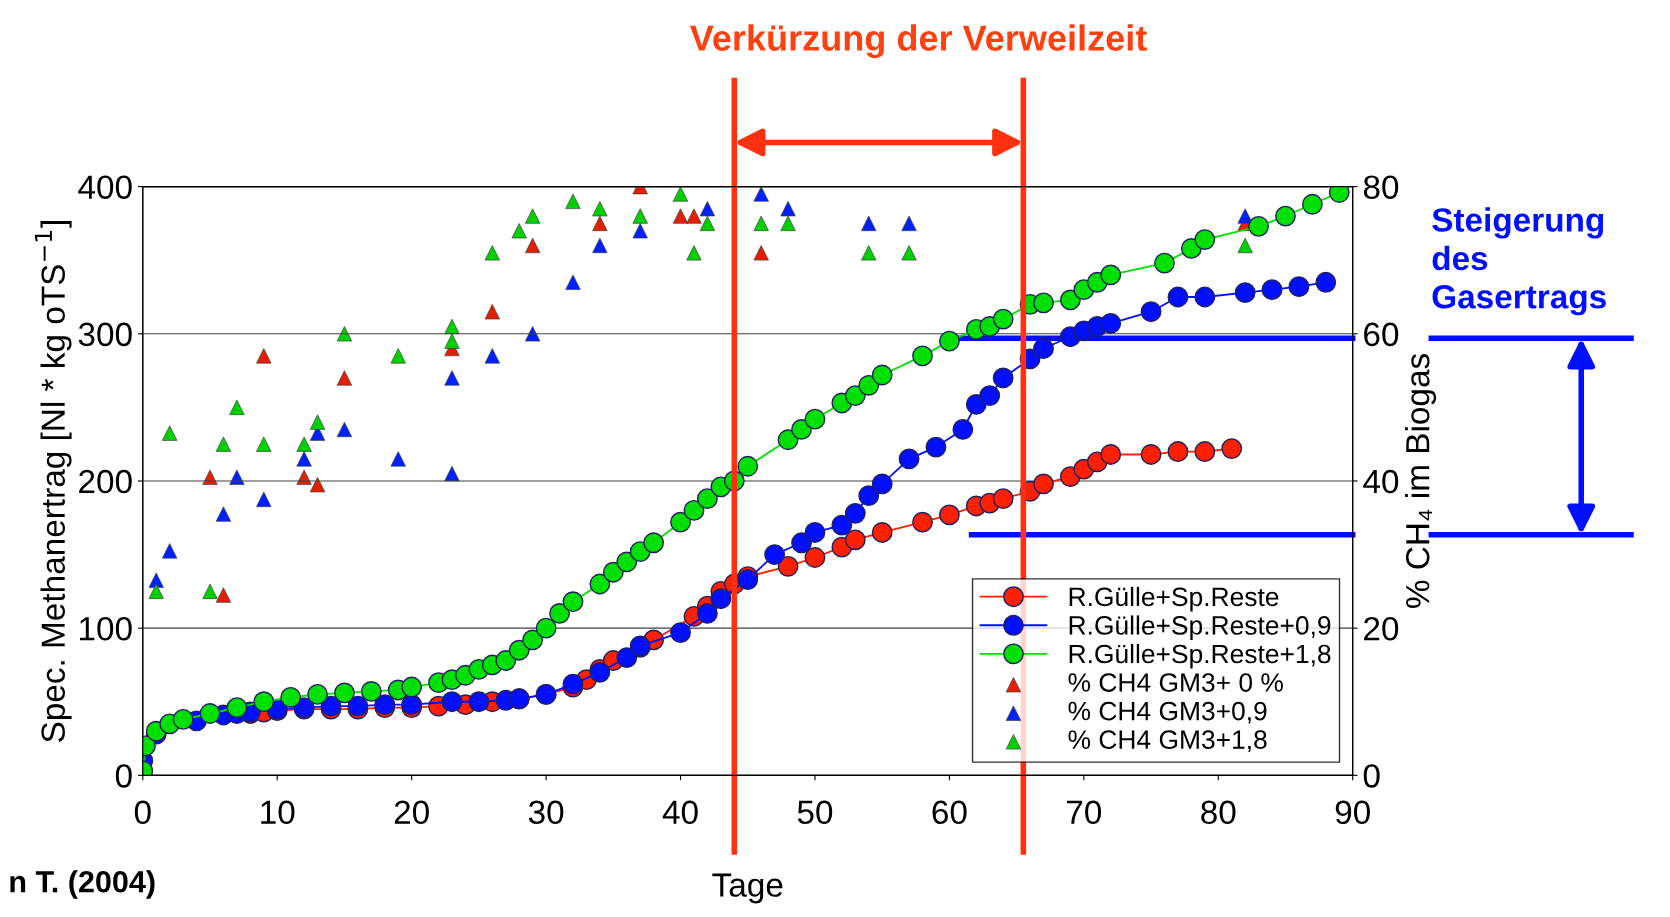 The height and width of the screenshot is (917, 1670). I want to click on x-tick-label: 30, so click(546, 812).